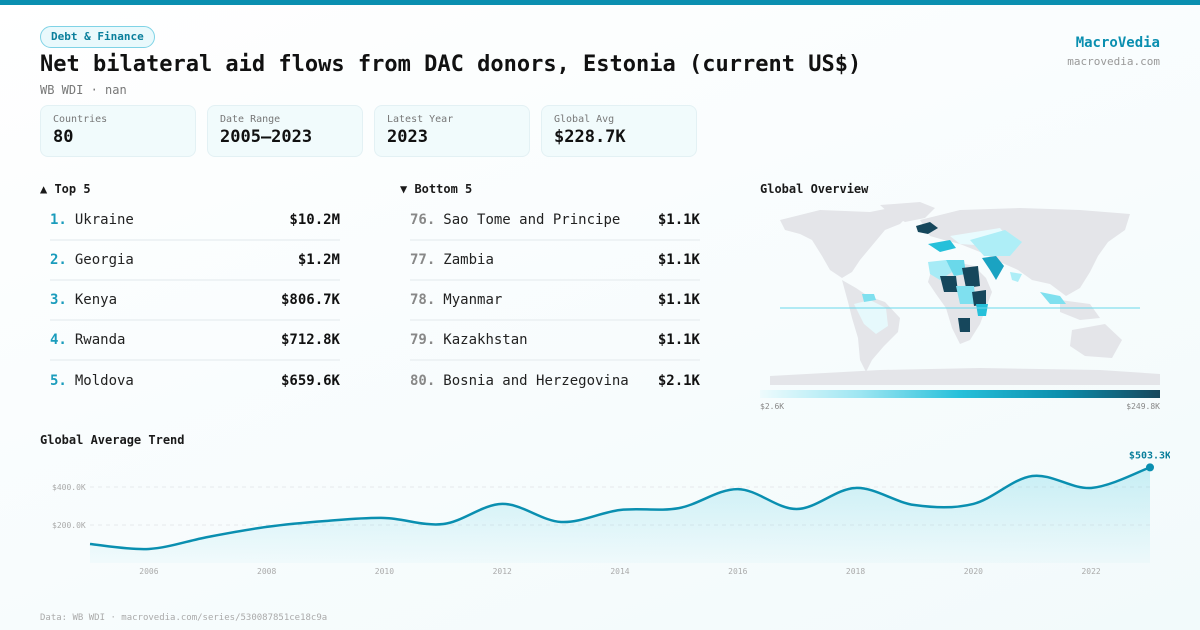  I want to click on stat-value: 2005–2023, so click(266, 137).